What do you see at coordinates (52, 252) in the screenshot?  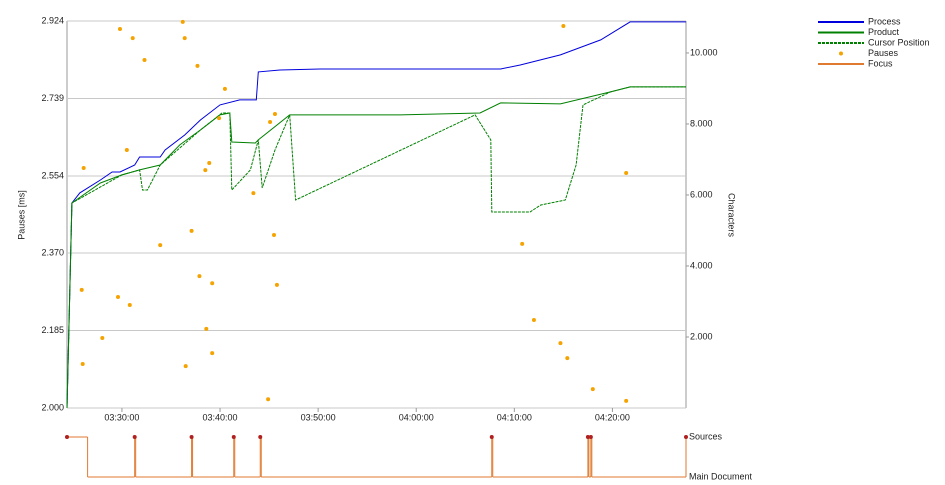 I see `y-tick-label: 2.370` at bounding box center [52, 252].